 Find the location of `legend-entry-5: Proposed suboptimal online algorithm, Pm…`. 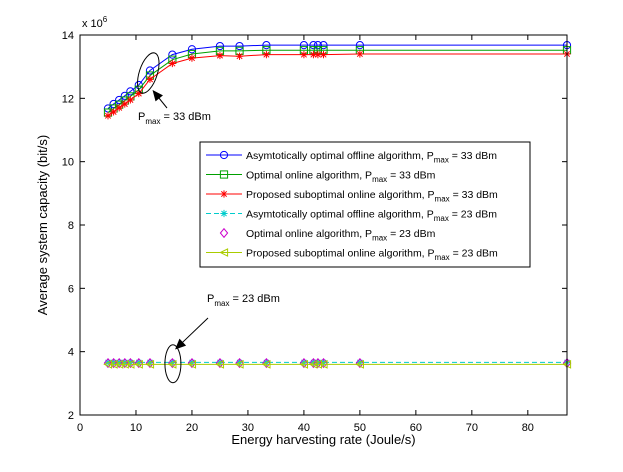

legend-entry-5: Proposed suboptimal online algorithm, Pm… is located at coordinates (352, 255).